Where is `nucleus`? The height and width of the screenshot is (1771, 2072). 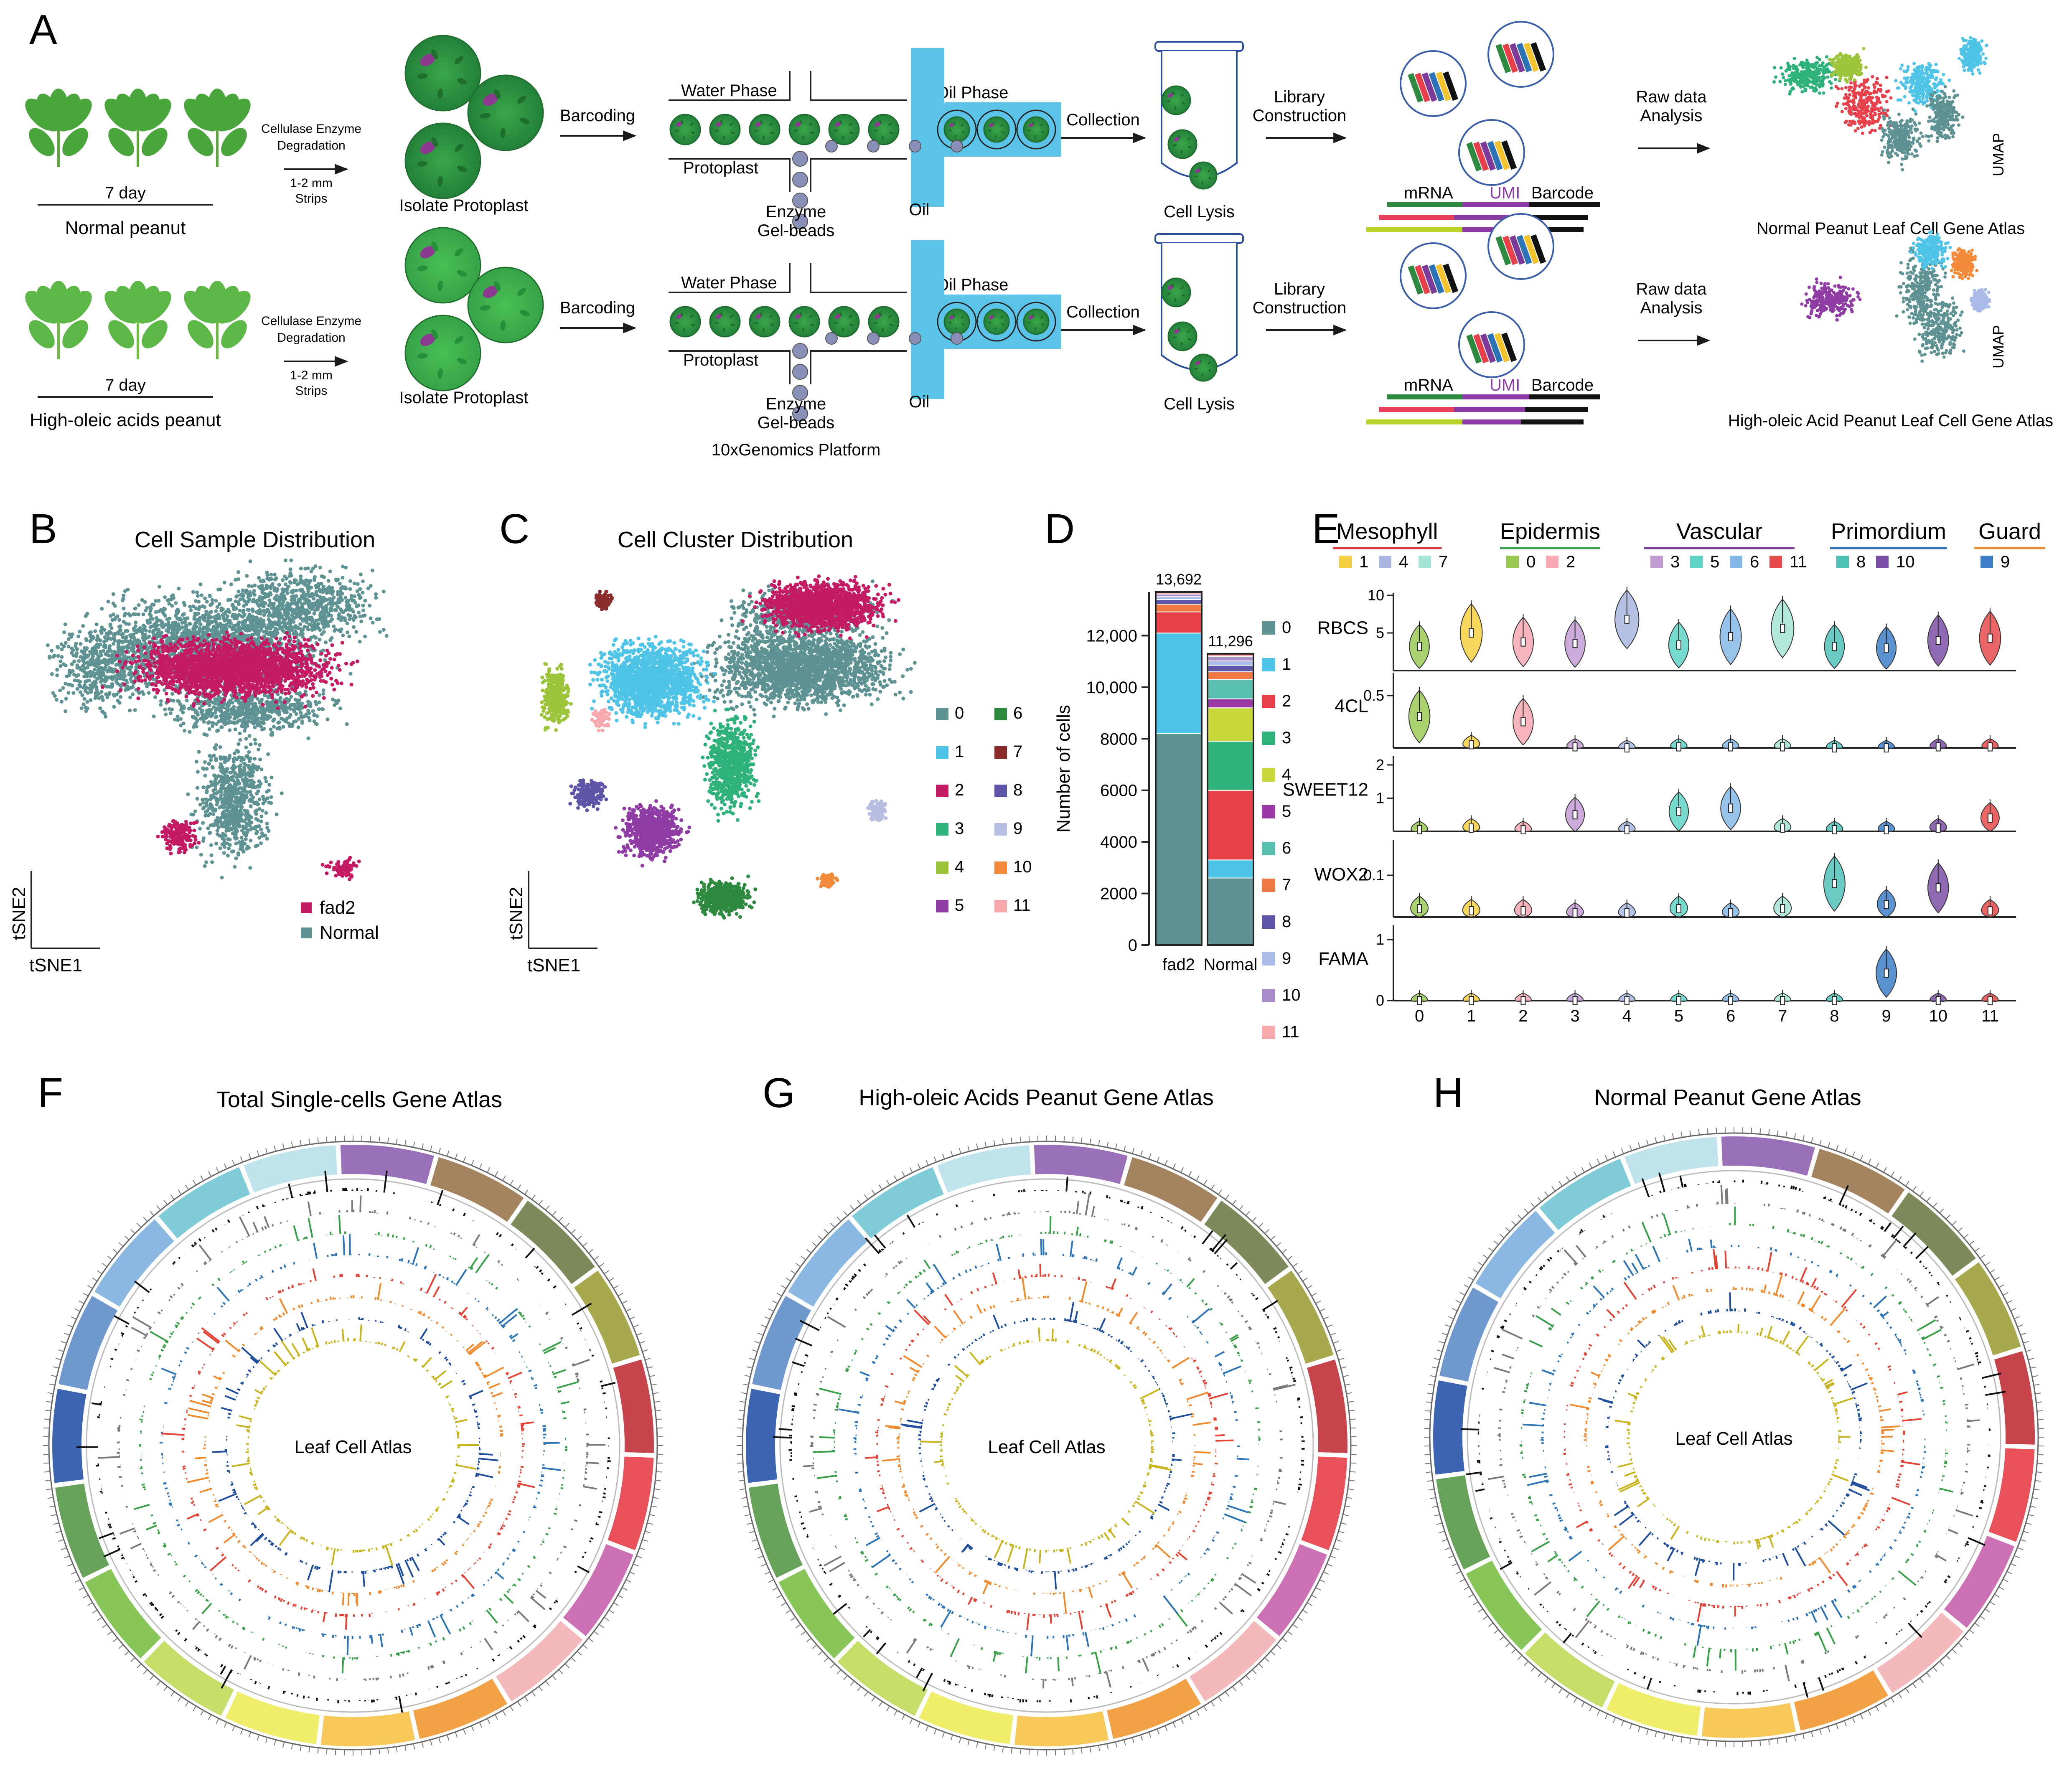
nucleus is located at coordinates (838, 124).